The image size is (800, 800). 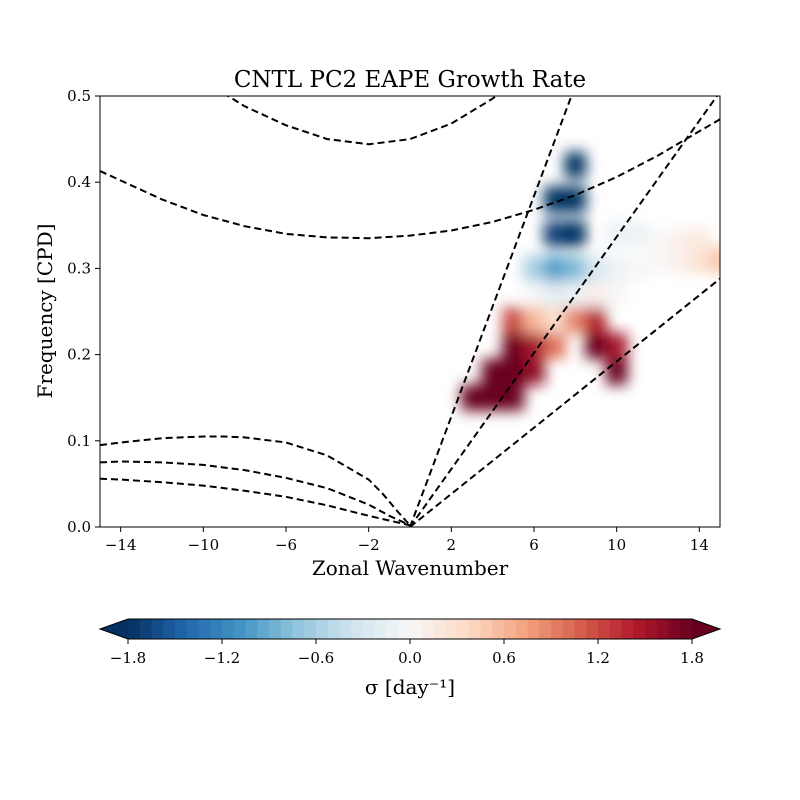 I want to click on colorbar-extend-low, so click(x=114, y=629).